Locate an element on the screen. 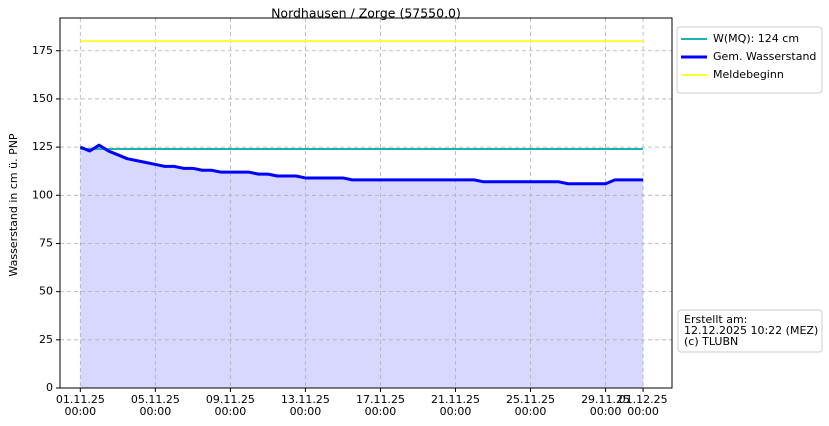  chart-title: Nordhausen / Zorge (57550.0) is located at coordinates (366, 13).